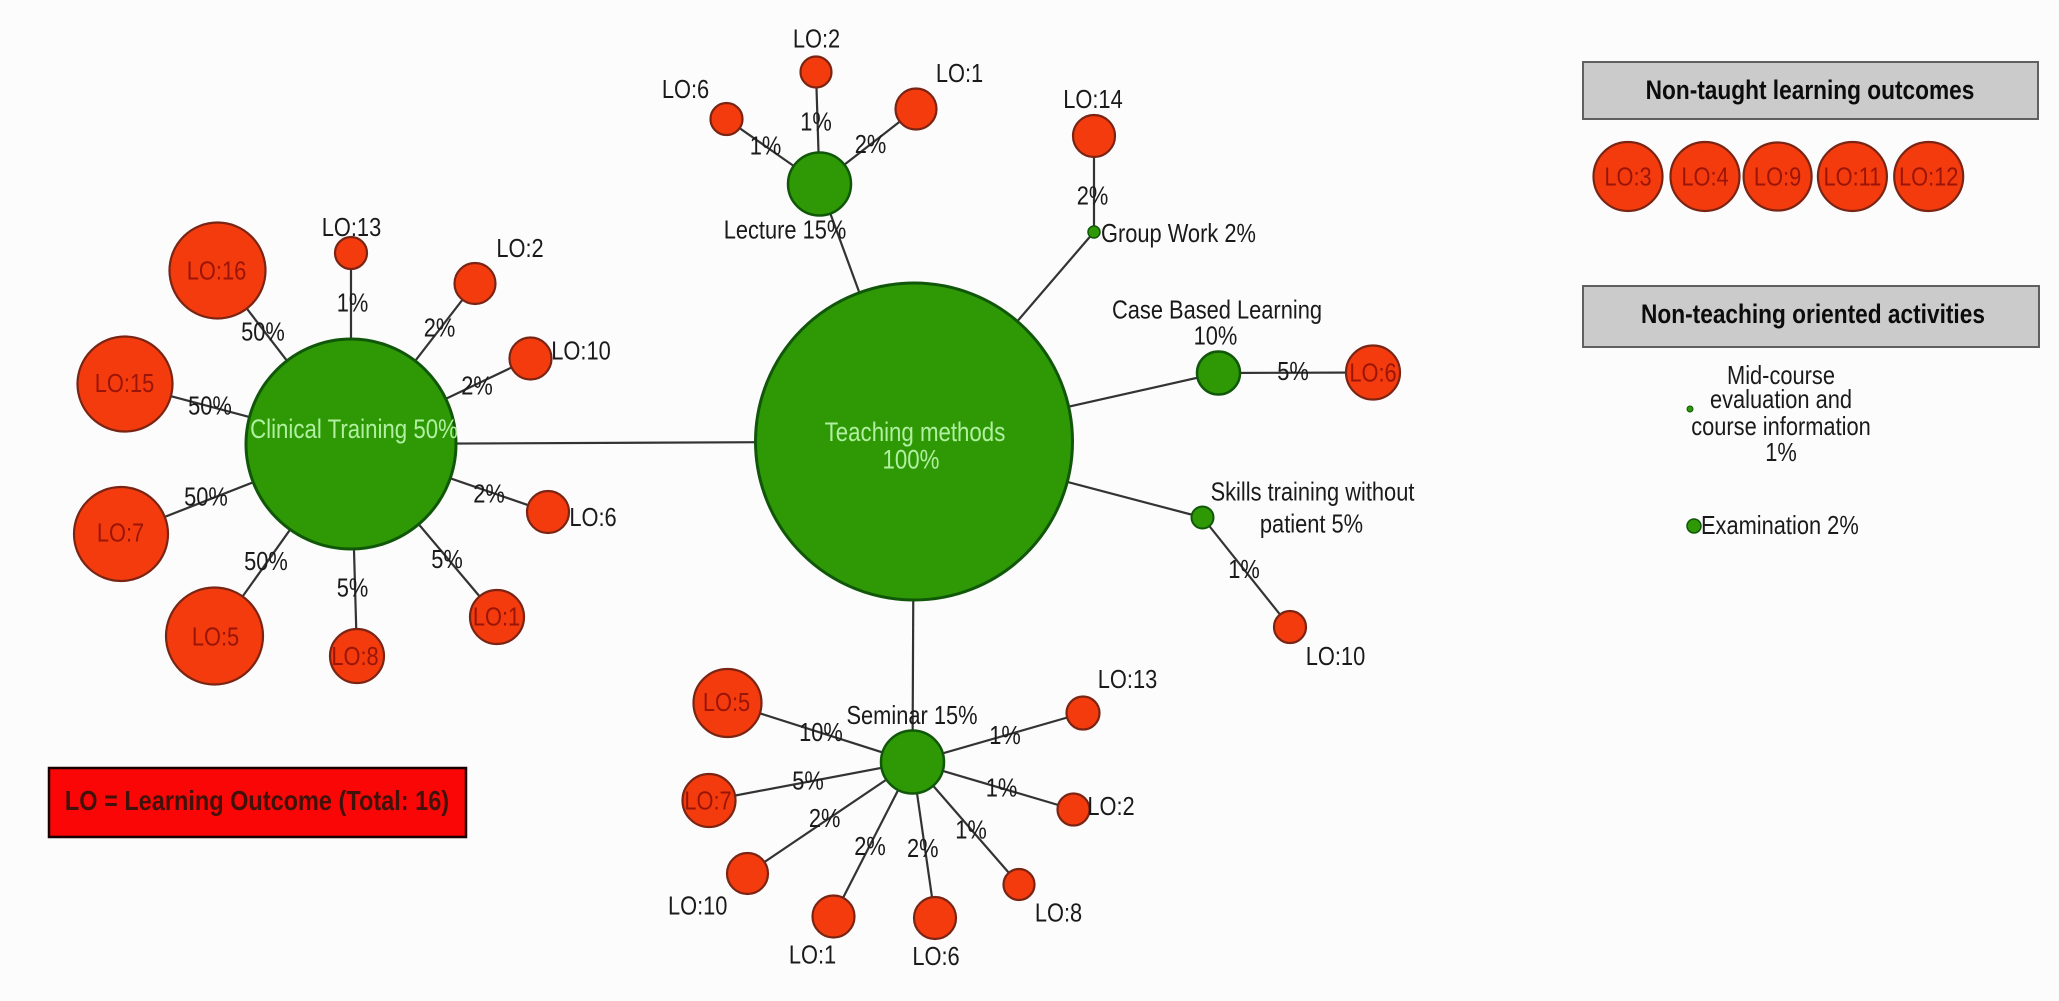 This screenshot has width=2059, height=1001. Describe the element at coordinates (1313, 492) in the screenshot. I see `svg-text: Skills training without` at that location.